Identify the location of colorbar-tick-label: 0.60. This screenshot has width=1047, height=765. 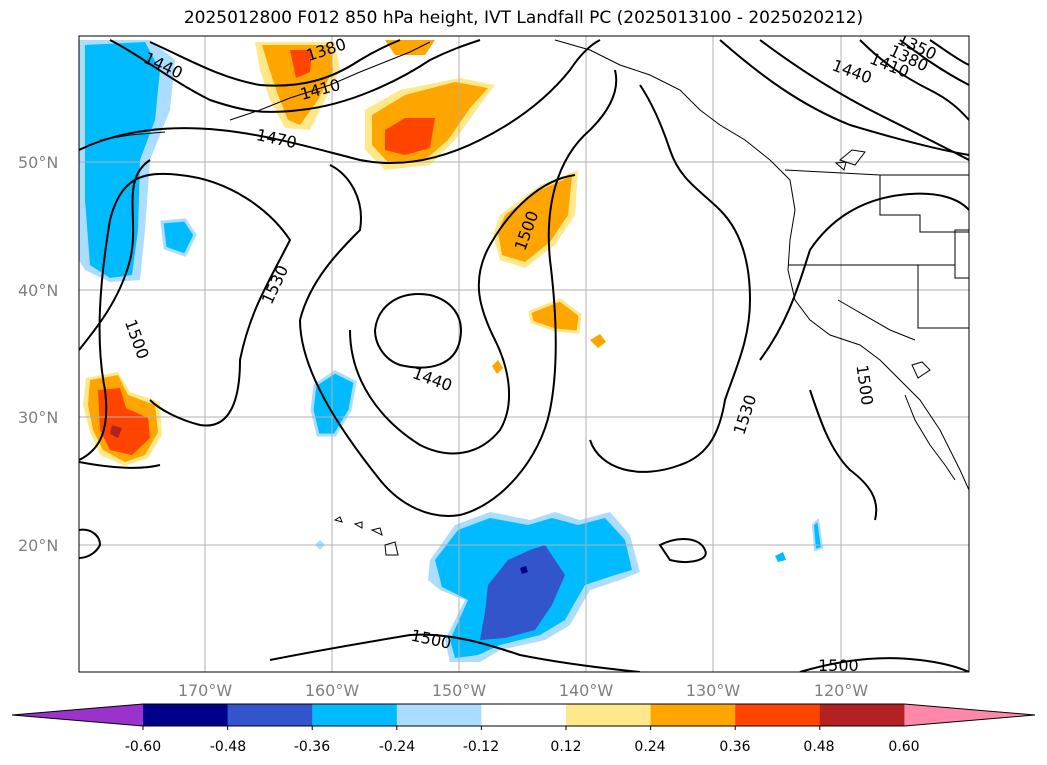
(903, 747).